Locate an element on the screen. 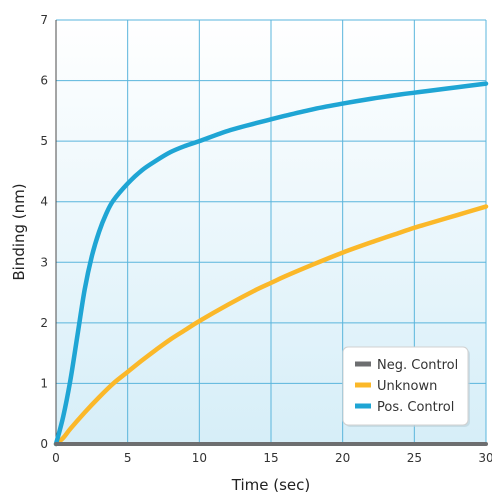 The height and width of the screenshot is (496, 492). y-tick-label: 5 is located at coordinates (44, 141).